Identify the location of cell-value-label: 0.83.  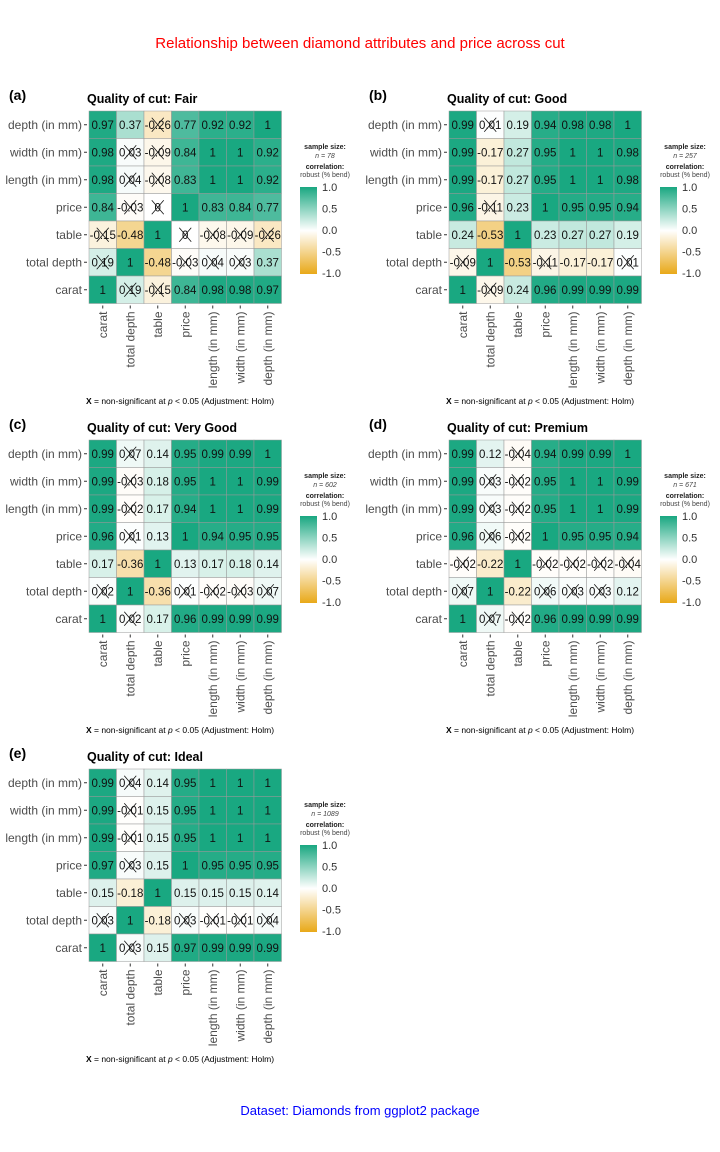
(213, 208).